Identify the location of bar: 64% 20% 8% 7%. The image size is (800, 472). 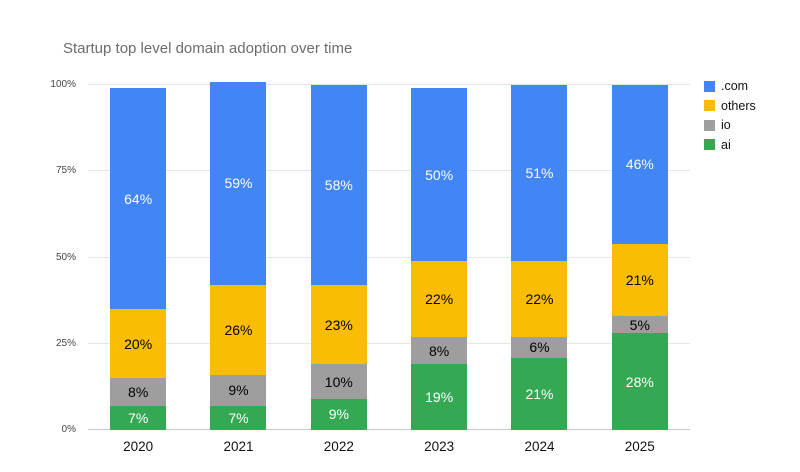
(138, 259).